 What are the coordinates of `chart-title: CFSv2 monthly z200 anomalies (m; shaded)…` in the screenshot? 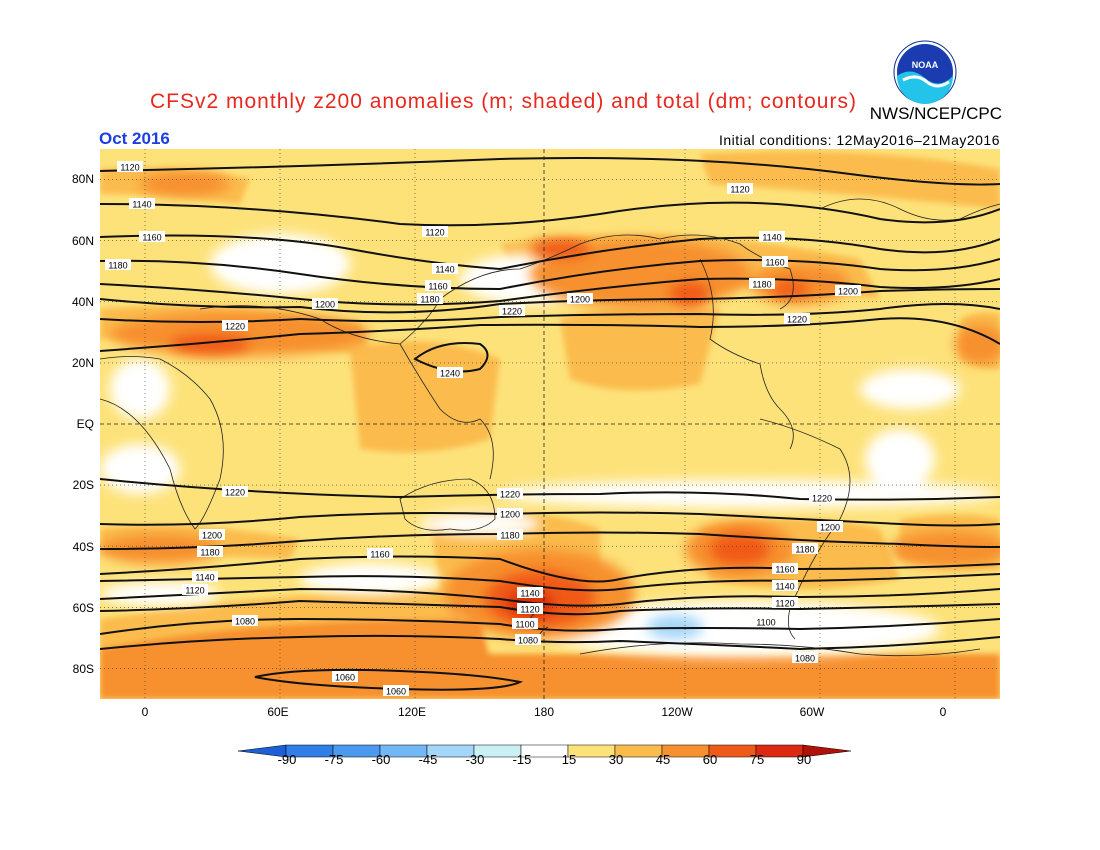 It's located at (503, 101).